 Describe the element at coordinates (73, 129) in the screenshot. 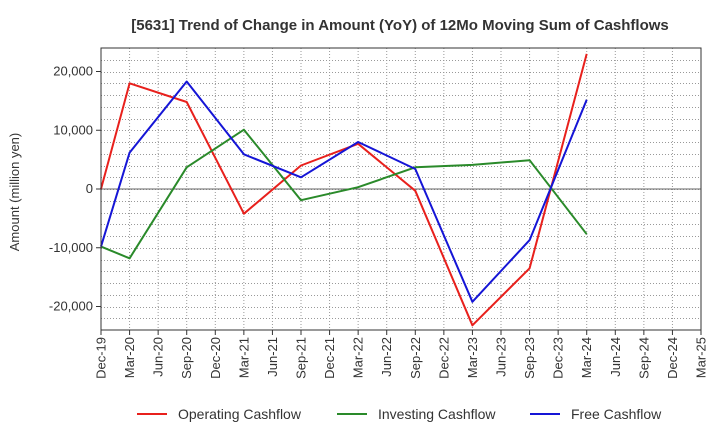

I see `y-tick-label: 10,000` at that location.